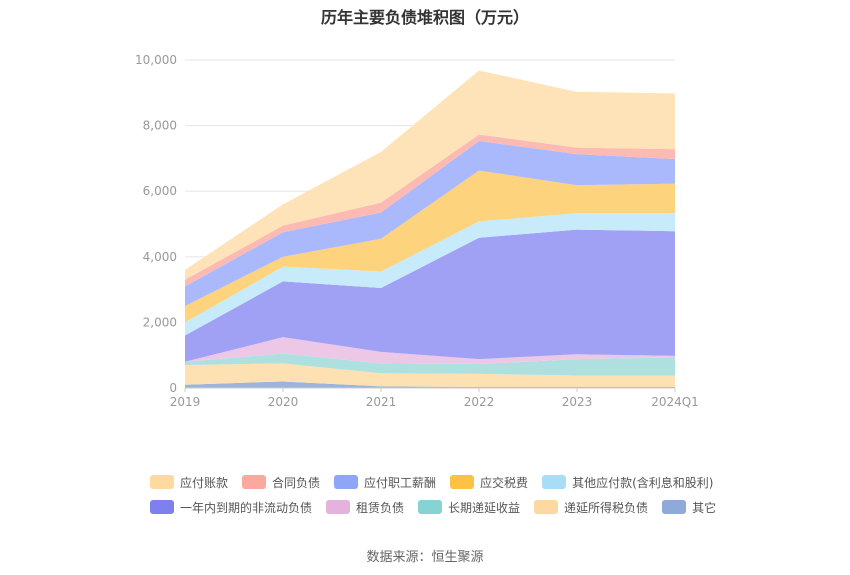 The height and width of the screenshot is (575, 850). I want to click on legend-item: 应付账款, so click(189, 482).